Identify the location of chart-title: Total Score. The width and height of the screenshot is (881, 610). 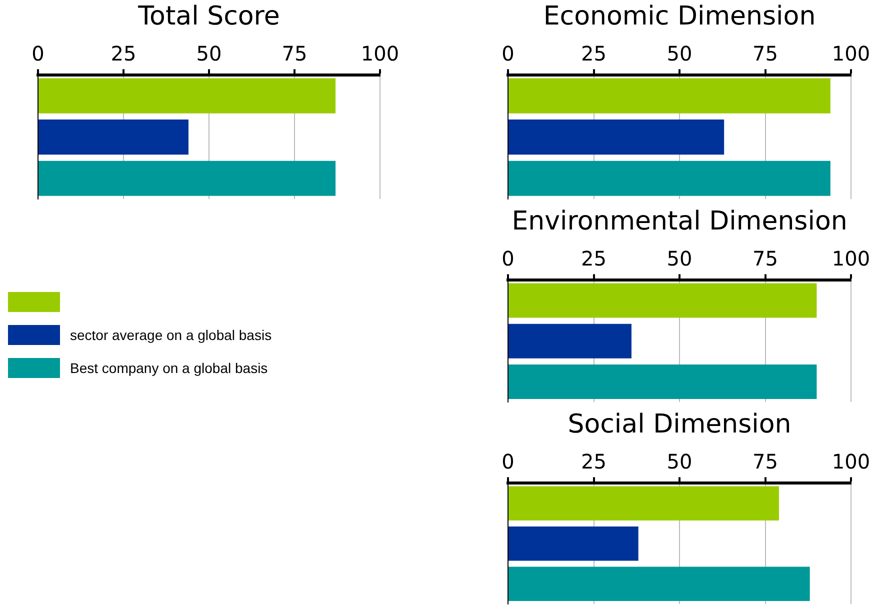
(208, 16).